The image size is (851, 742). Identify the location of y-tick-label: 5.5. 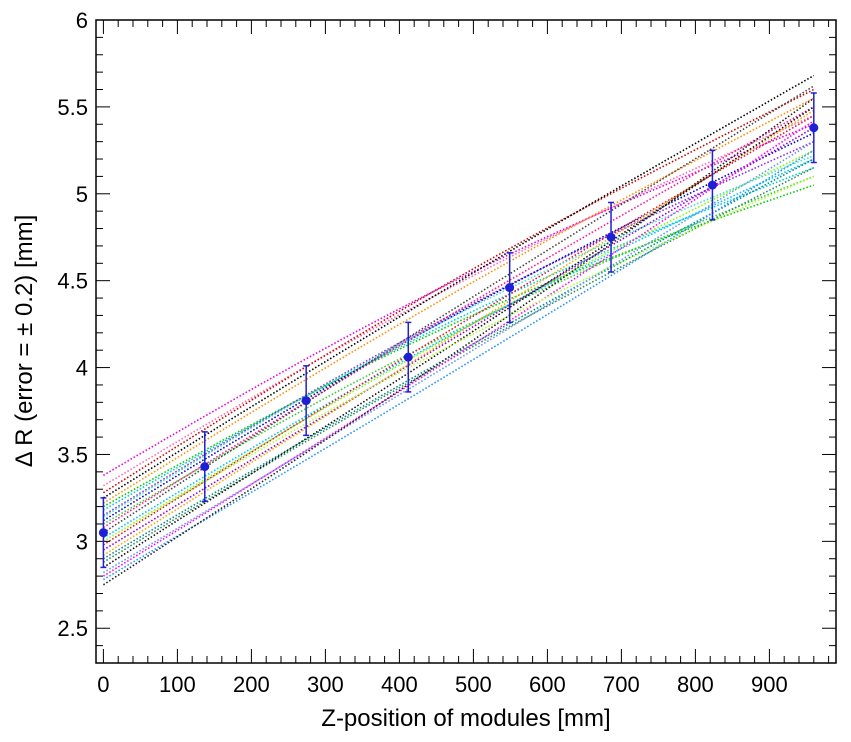
(72, 107).